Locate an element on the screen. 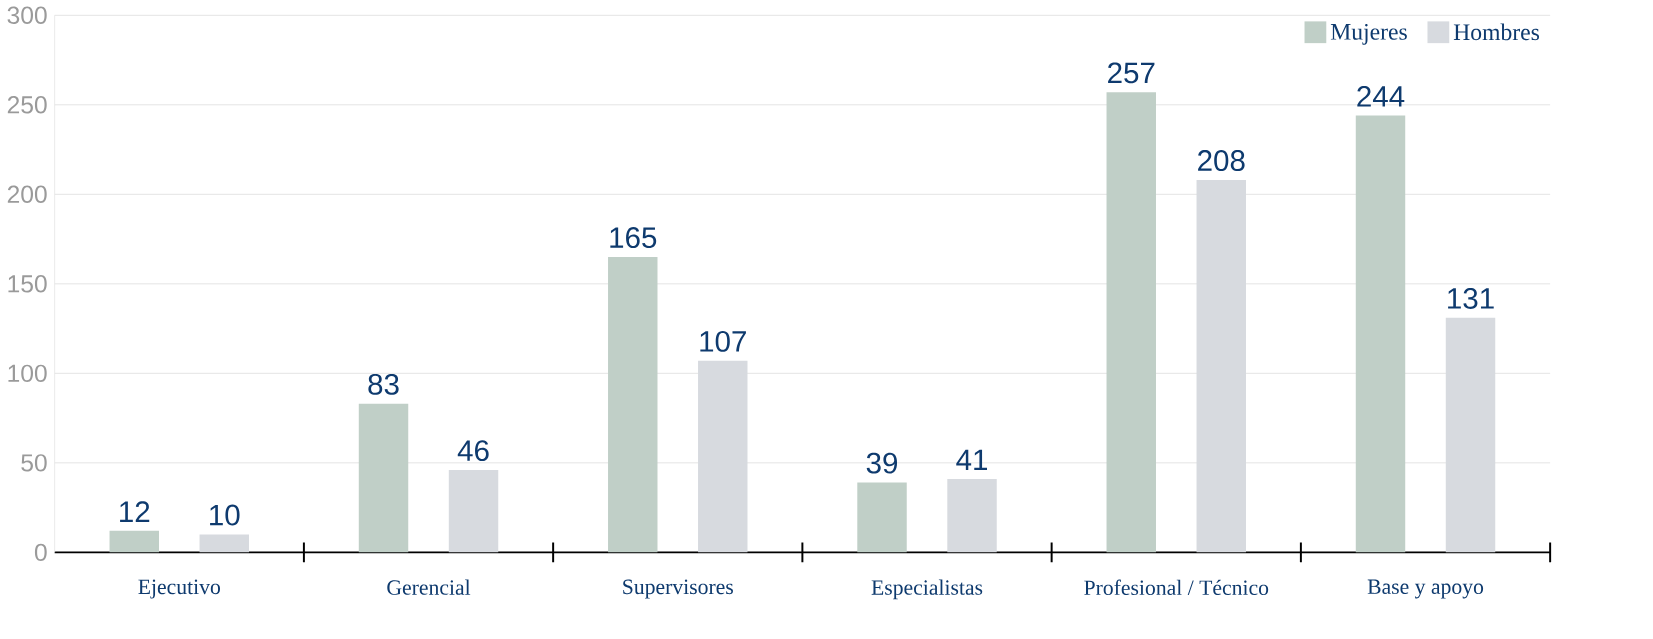  x-tick-label: Supervisores is located at coordinates (678, 589).